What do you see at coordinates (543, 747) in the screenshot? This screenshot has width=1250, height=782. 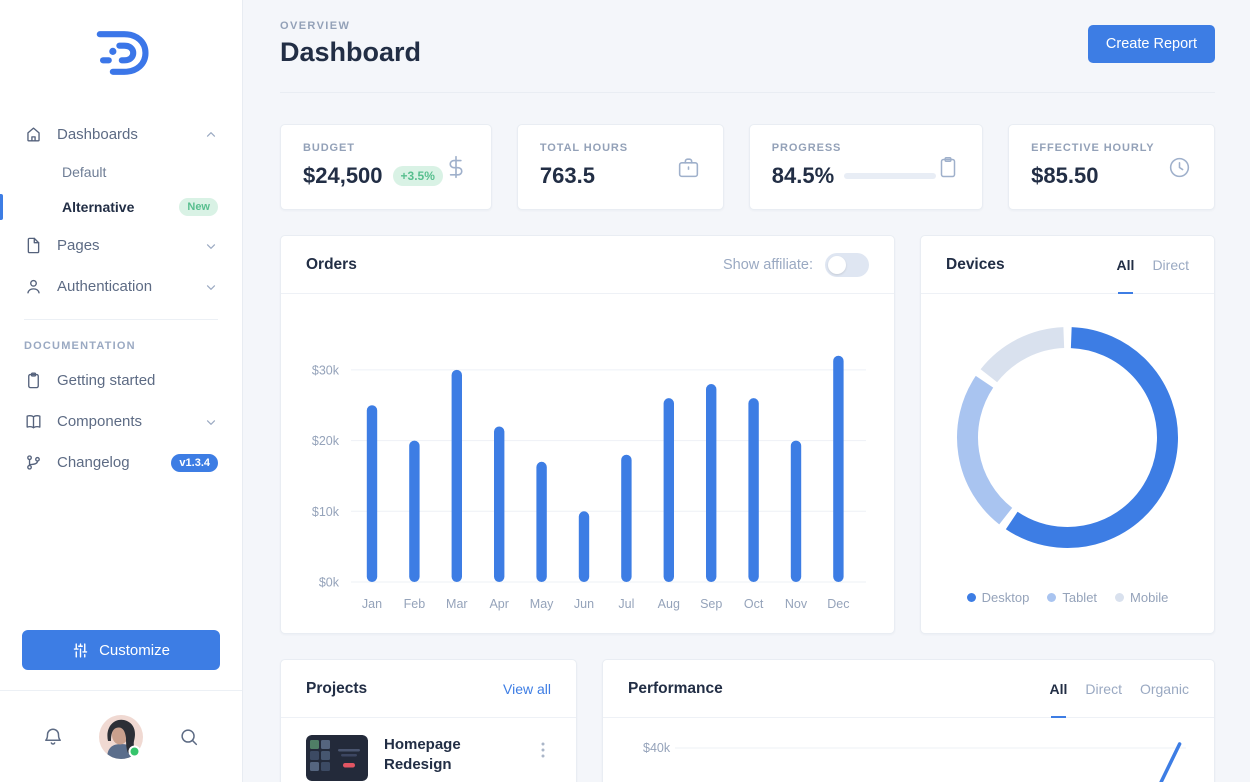 I see `kebab-menu-icon` at bounding box center [543, 747].